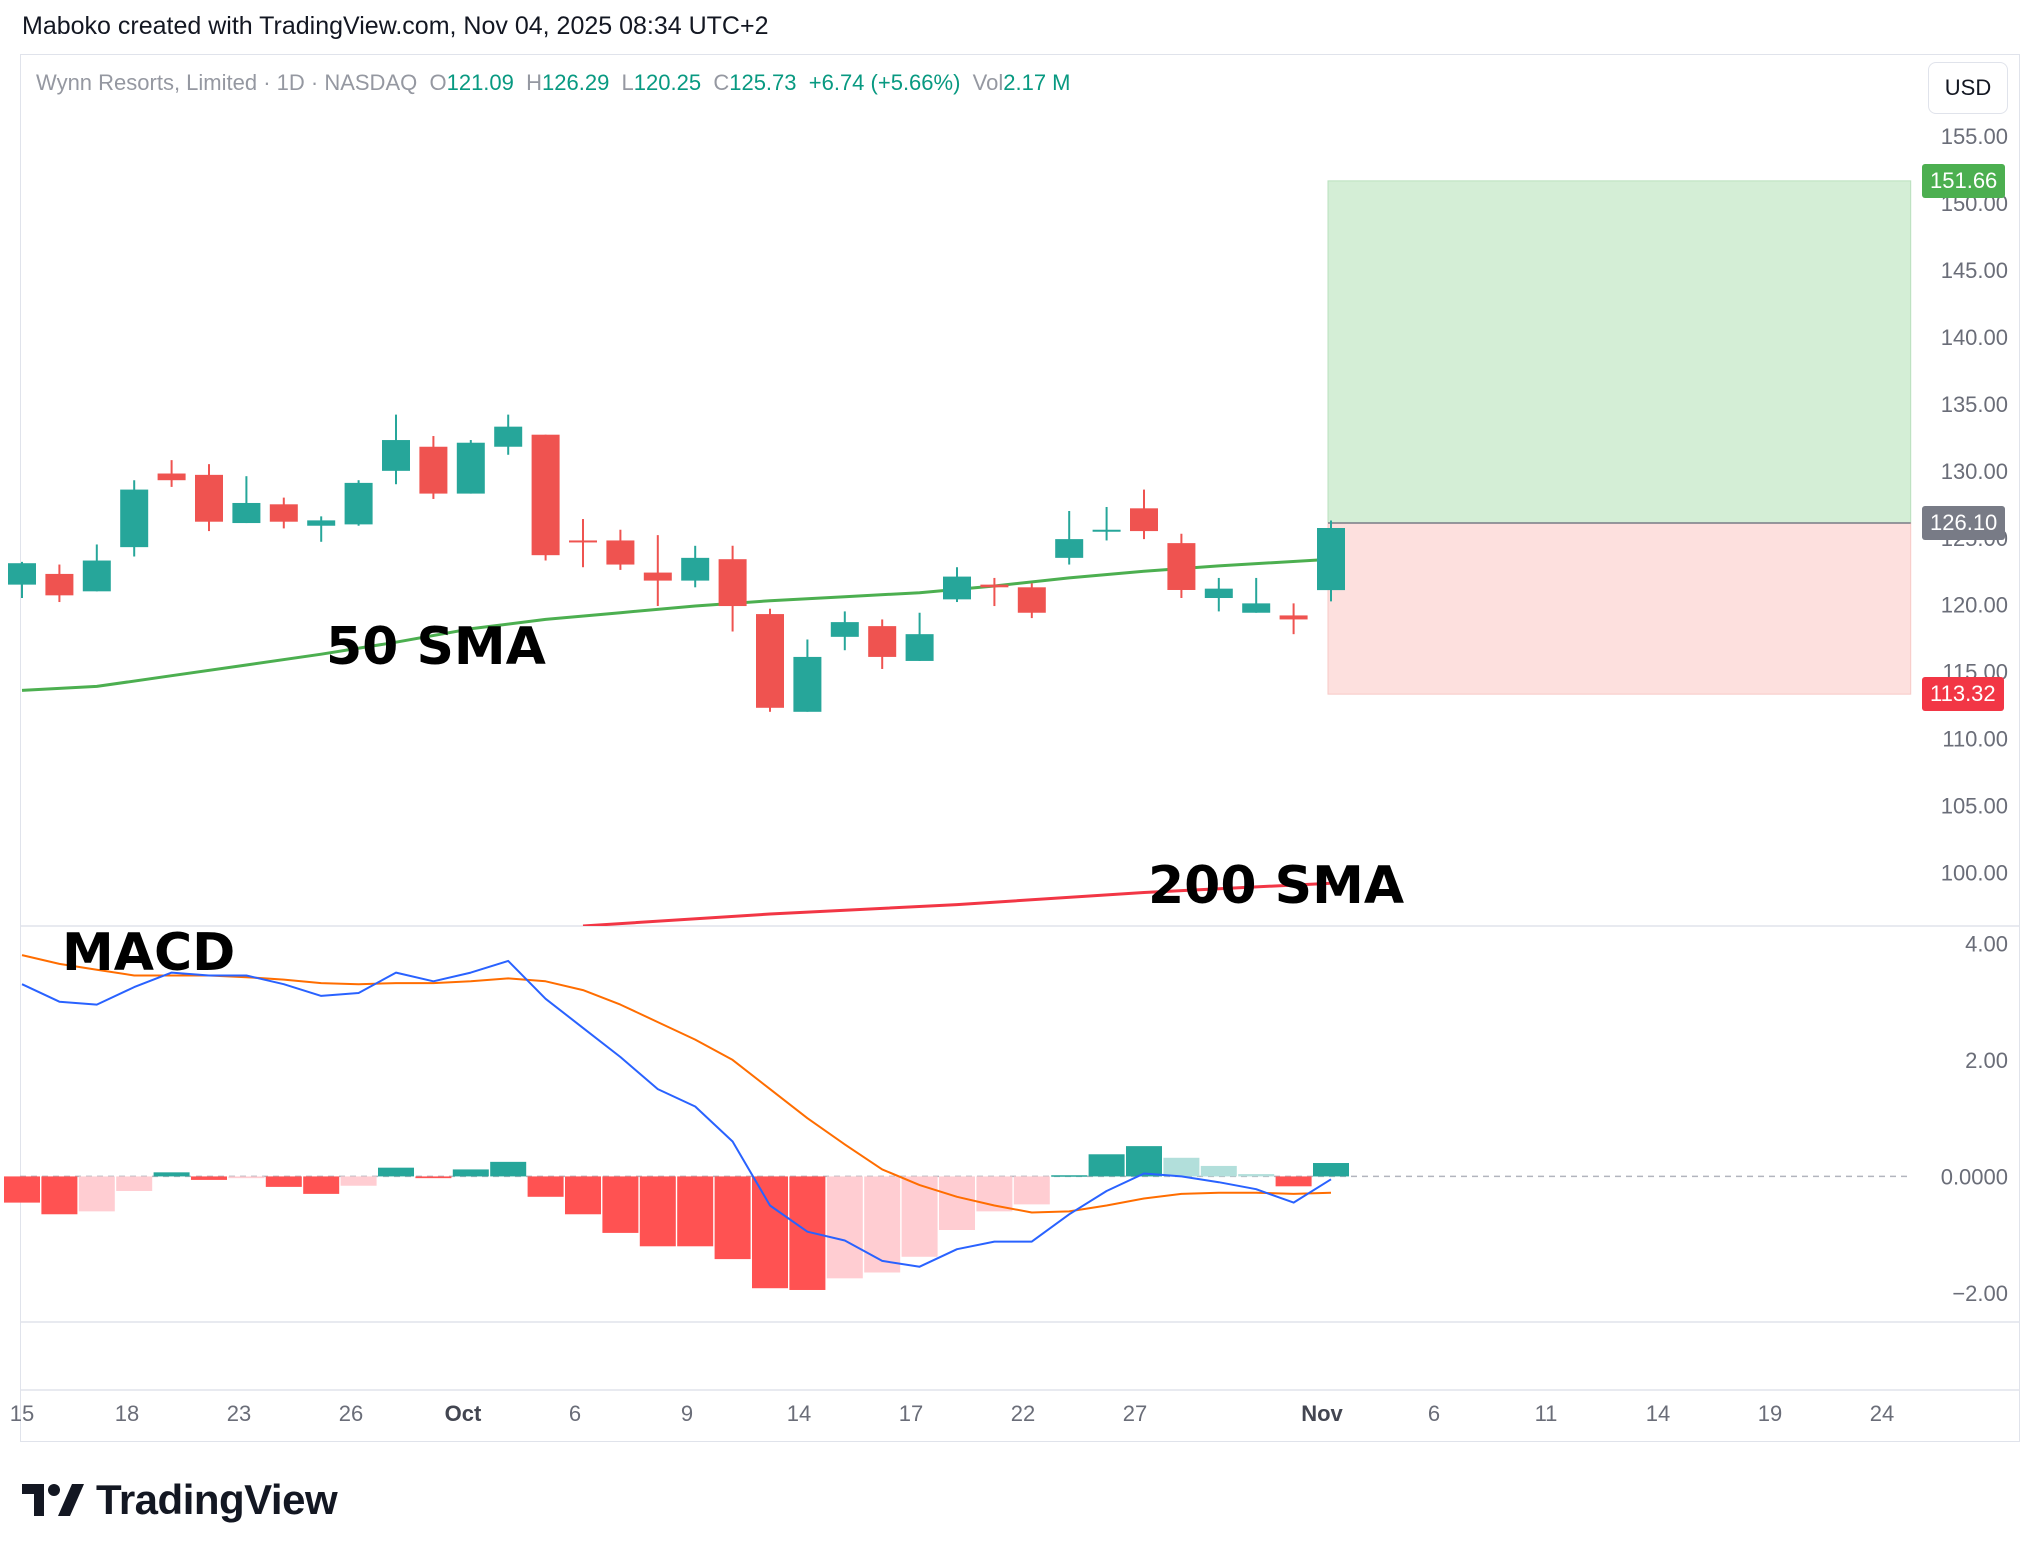  I want to click on symbol-info: Wynn Resorts, Limited · 1D · NASDAQ, so click(227, 82).